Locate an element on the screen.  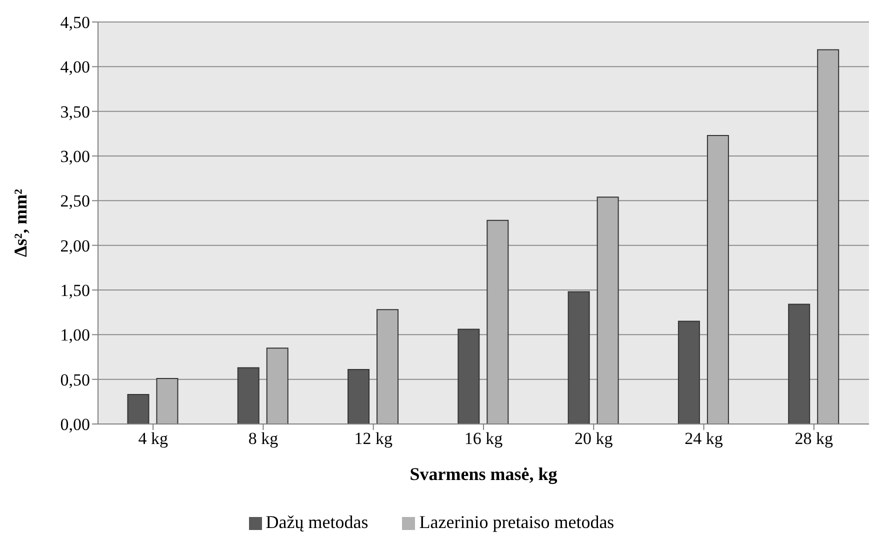
x-tick-label: 28 kg is located at coordinates (814, 438).